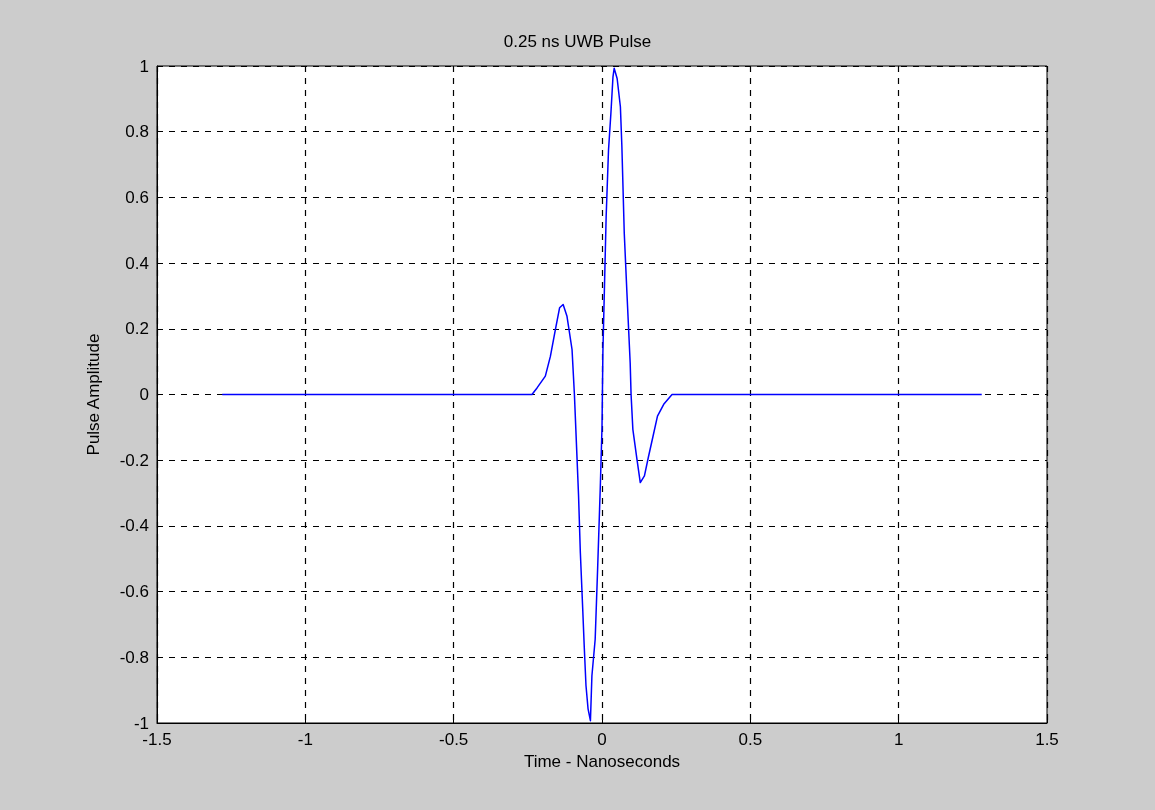 Image resolution: width=1155 pixels, height=810 pixels. Describe the element at coordinates (157, 739) in the screenshot. I see `x-tick-label: -1.5` at that location.